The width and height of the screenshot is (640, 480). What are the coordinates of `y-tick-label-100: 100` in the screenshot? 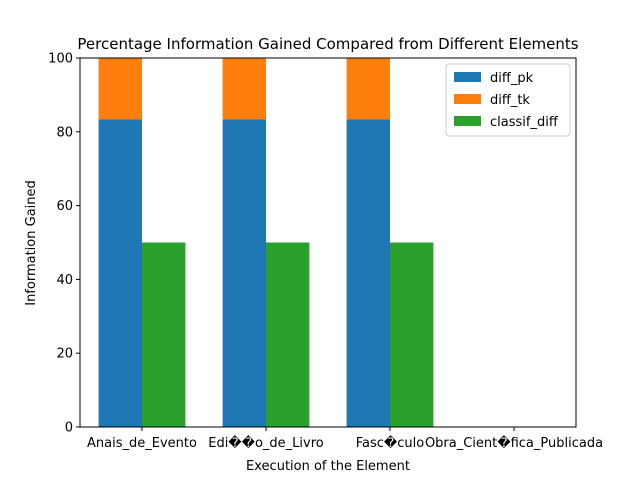 It's located at (60, 59).